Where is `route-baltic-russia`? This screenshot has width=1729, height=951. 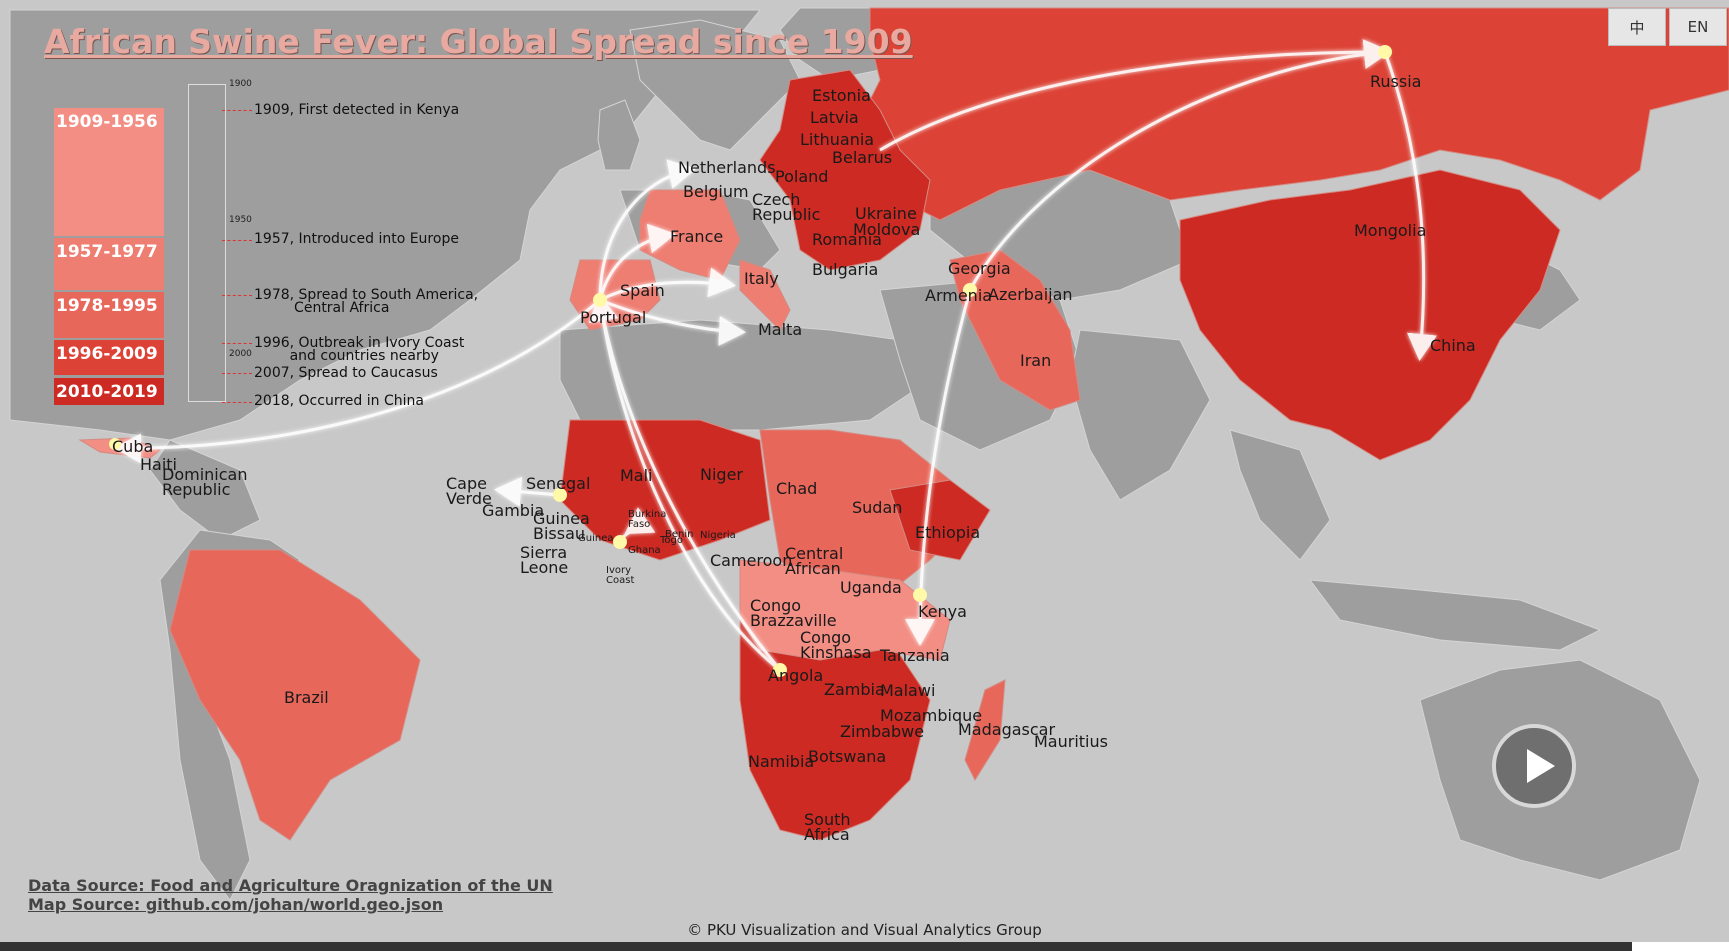 route-baltic-russia is located at coordinates (1132, 101).